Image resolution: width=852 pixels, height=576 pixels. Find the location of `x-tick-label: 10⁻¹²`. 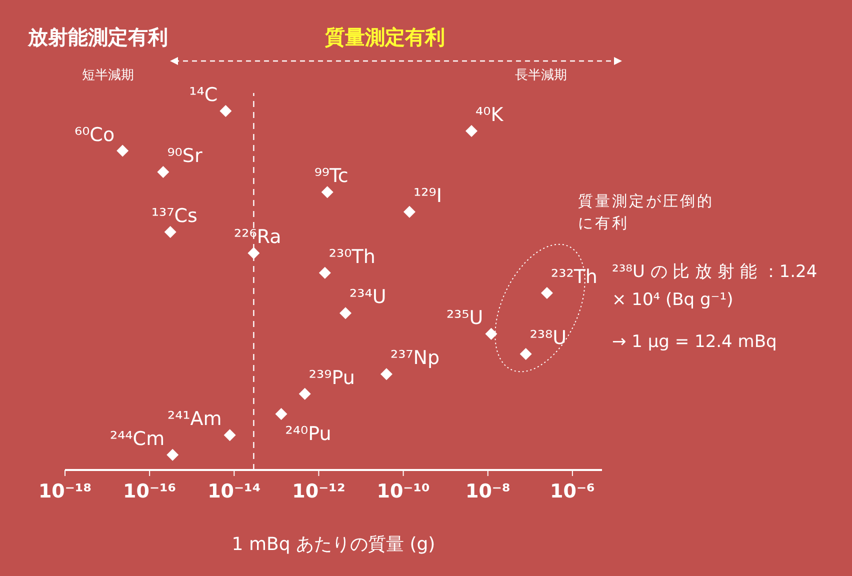

x-tick-label: 10⁻¹² is located at coordinates (319, 491).